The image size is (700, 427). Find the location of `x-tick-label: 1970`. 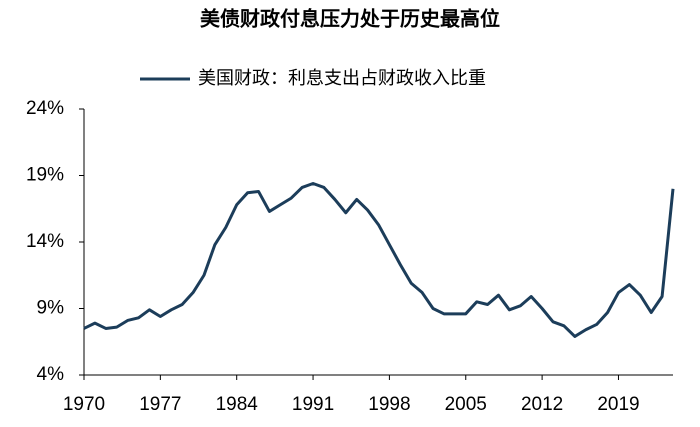

x-tick-label: 1970 is located at coordinates (84, 404).